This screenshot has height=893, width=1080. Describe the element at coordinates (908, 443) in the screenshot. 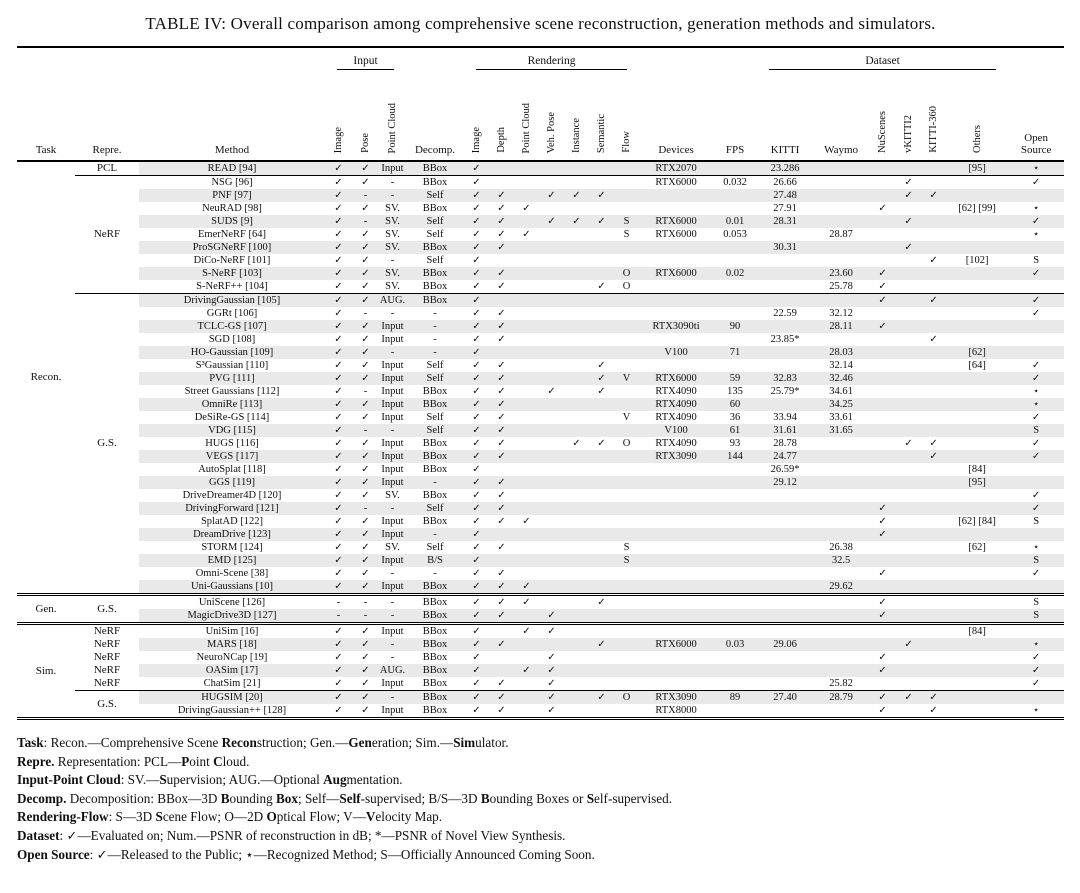

I see `cell-vkitti2: ✓` at that location.